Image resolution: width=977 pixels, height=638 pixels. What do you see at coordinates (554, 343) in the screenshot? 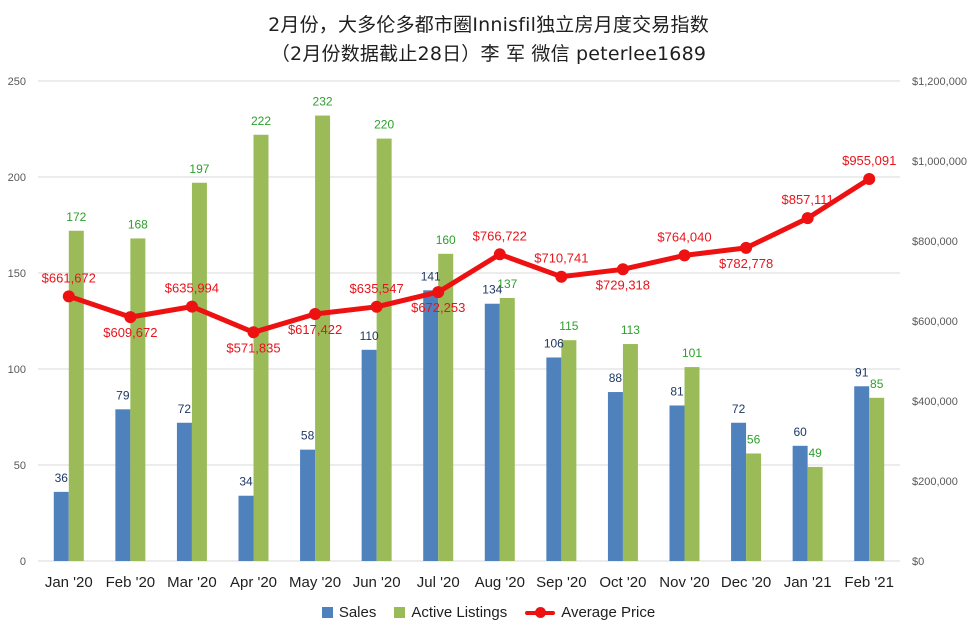
I see `data-label-sales: 106` at bounding box center [554, 343].